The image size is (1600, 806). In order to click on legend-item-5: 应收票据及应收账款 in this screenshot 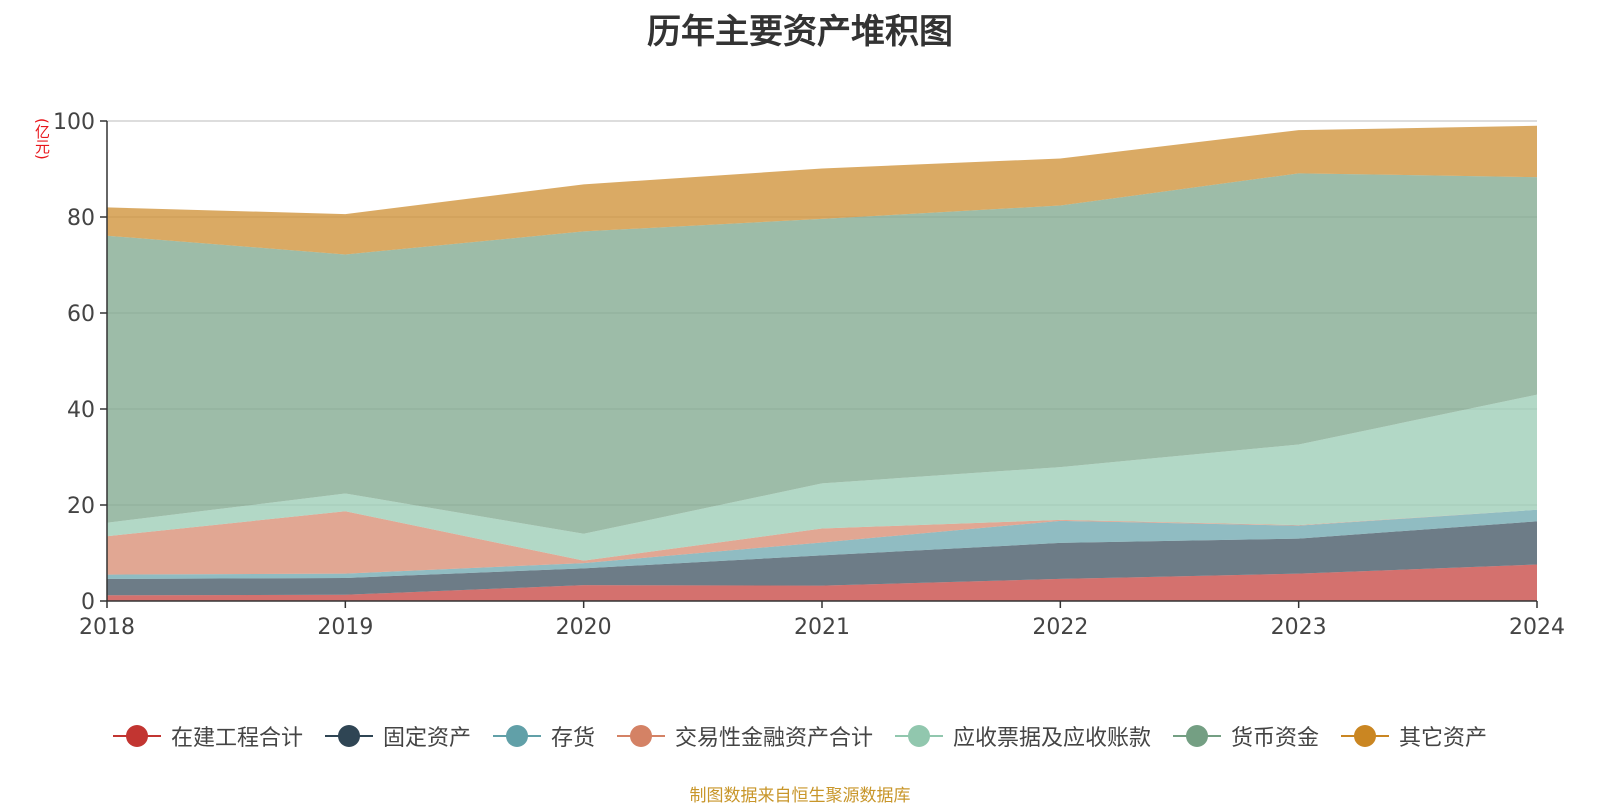, I will do `click(1023, 736)`.